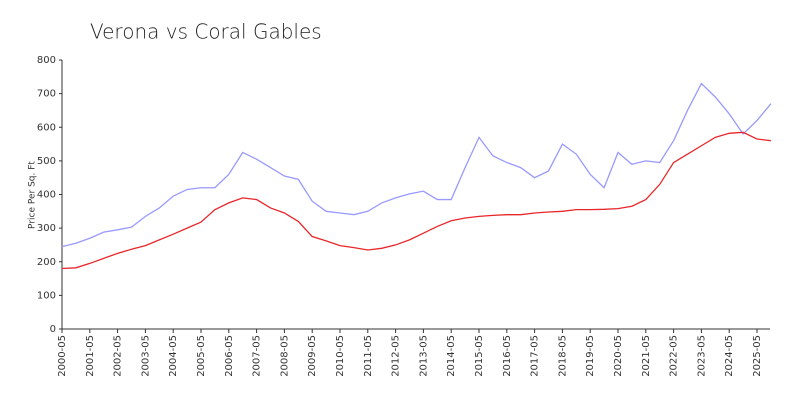  I want to click on x-tick-label: 2001-05, so click(90, 356).